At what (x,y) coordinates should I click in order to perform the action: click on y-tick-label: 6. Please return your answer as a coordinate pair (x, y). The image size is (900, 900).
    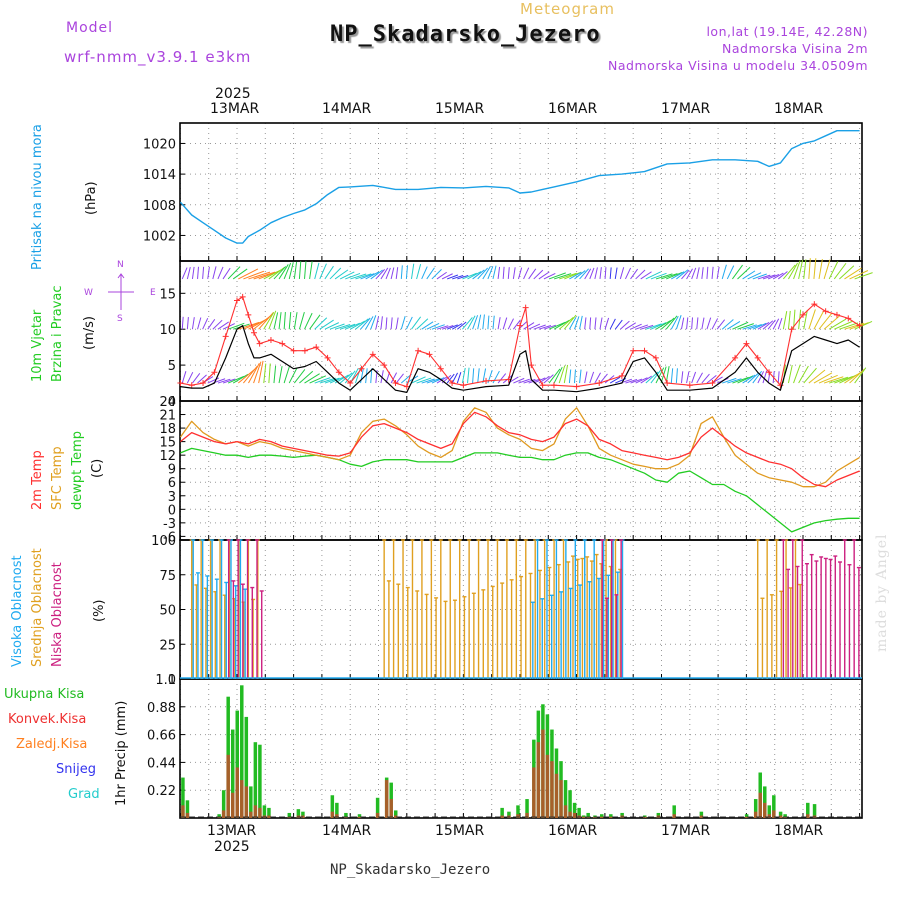
    Looking at the image, I should click on (172, 483).